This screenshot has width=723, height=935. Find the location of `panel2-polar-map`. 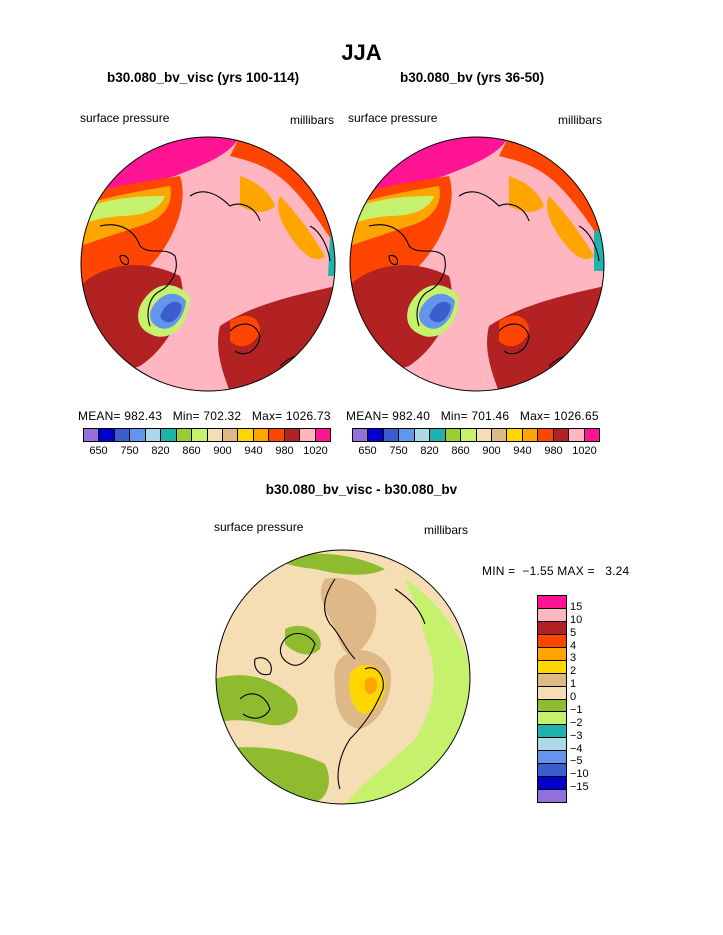

panel2-polar-map is located at coordinates (477, 264).